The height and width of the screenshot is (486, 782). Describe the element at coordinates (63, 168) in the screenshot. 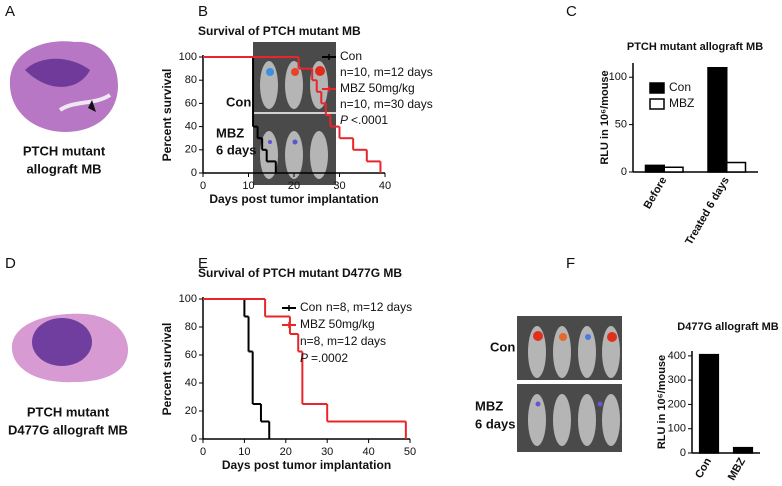

I see `caption: allograft MB` at that location.